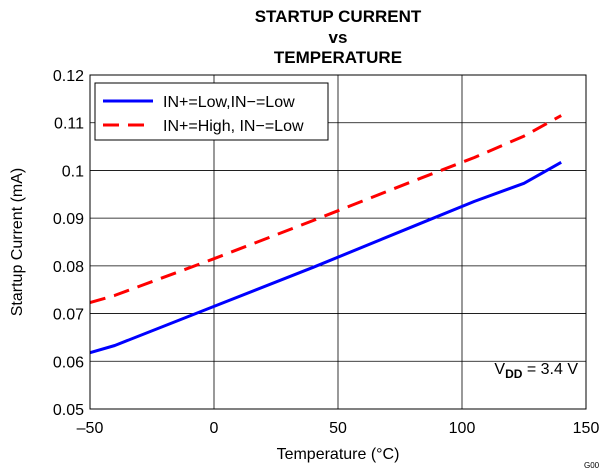  I want to click on y-tick-label: 0.11, so click(69, 124).